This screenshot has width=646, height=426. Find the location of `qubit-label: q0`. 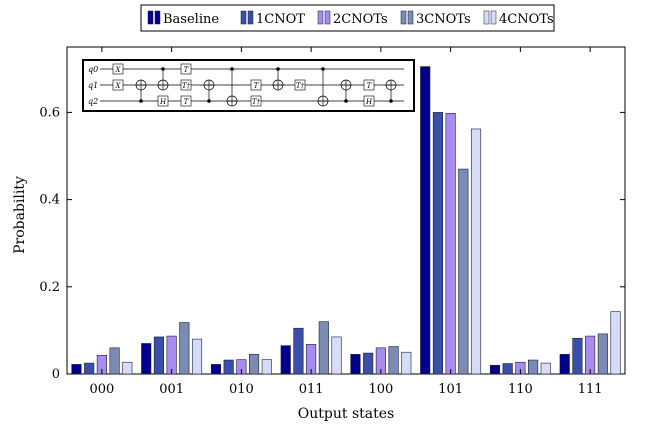

qubit-label: q0 is located at coordinates (93, 69).